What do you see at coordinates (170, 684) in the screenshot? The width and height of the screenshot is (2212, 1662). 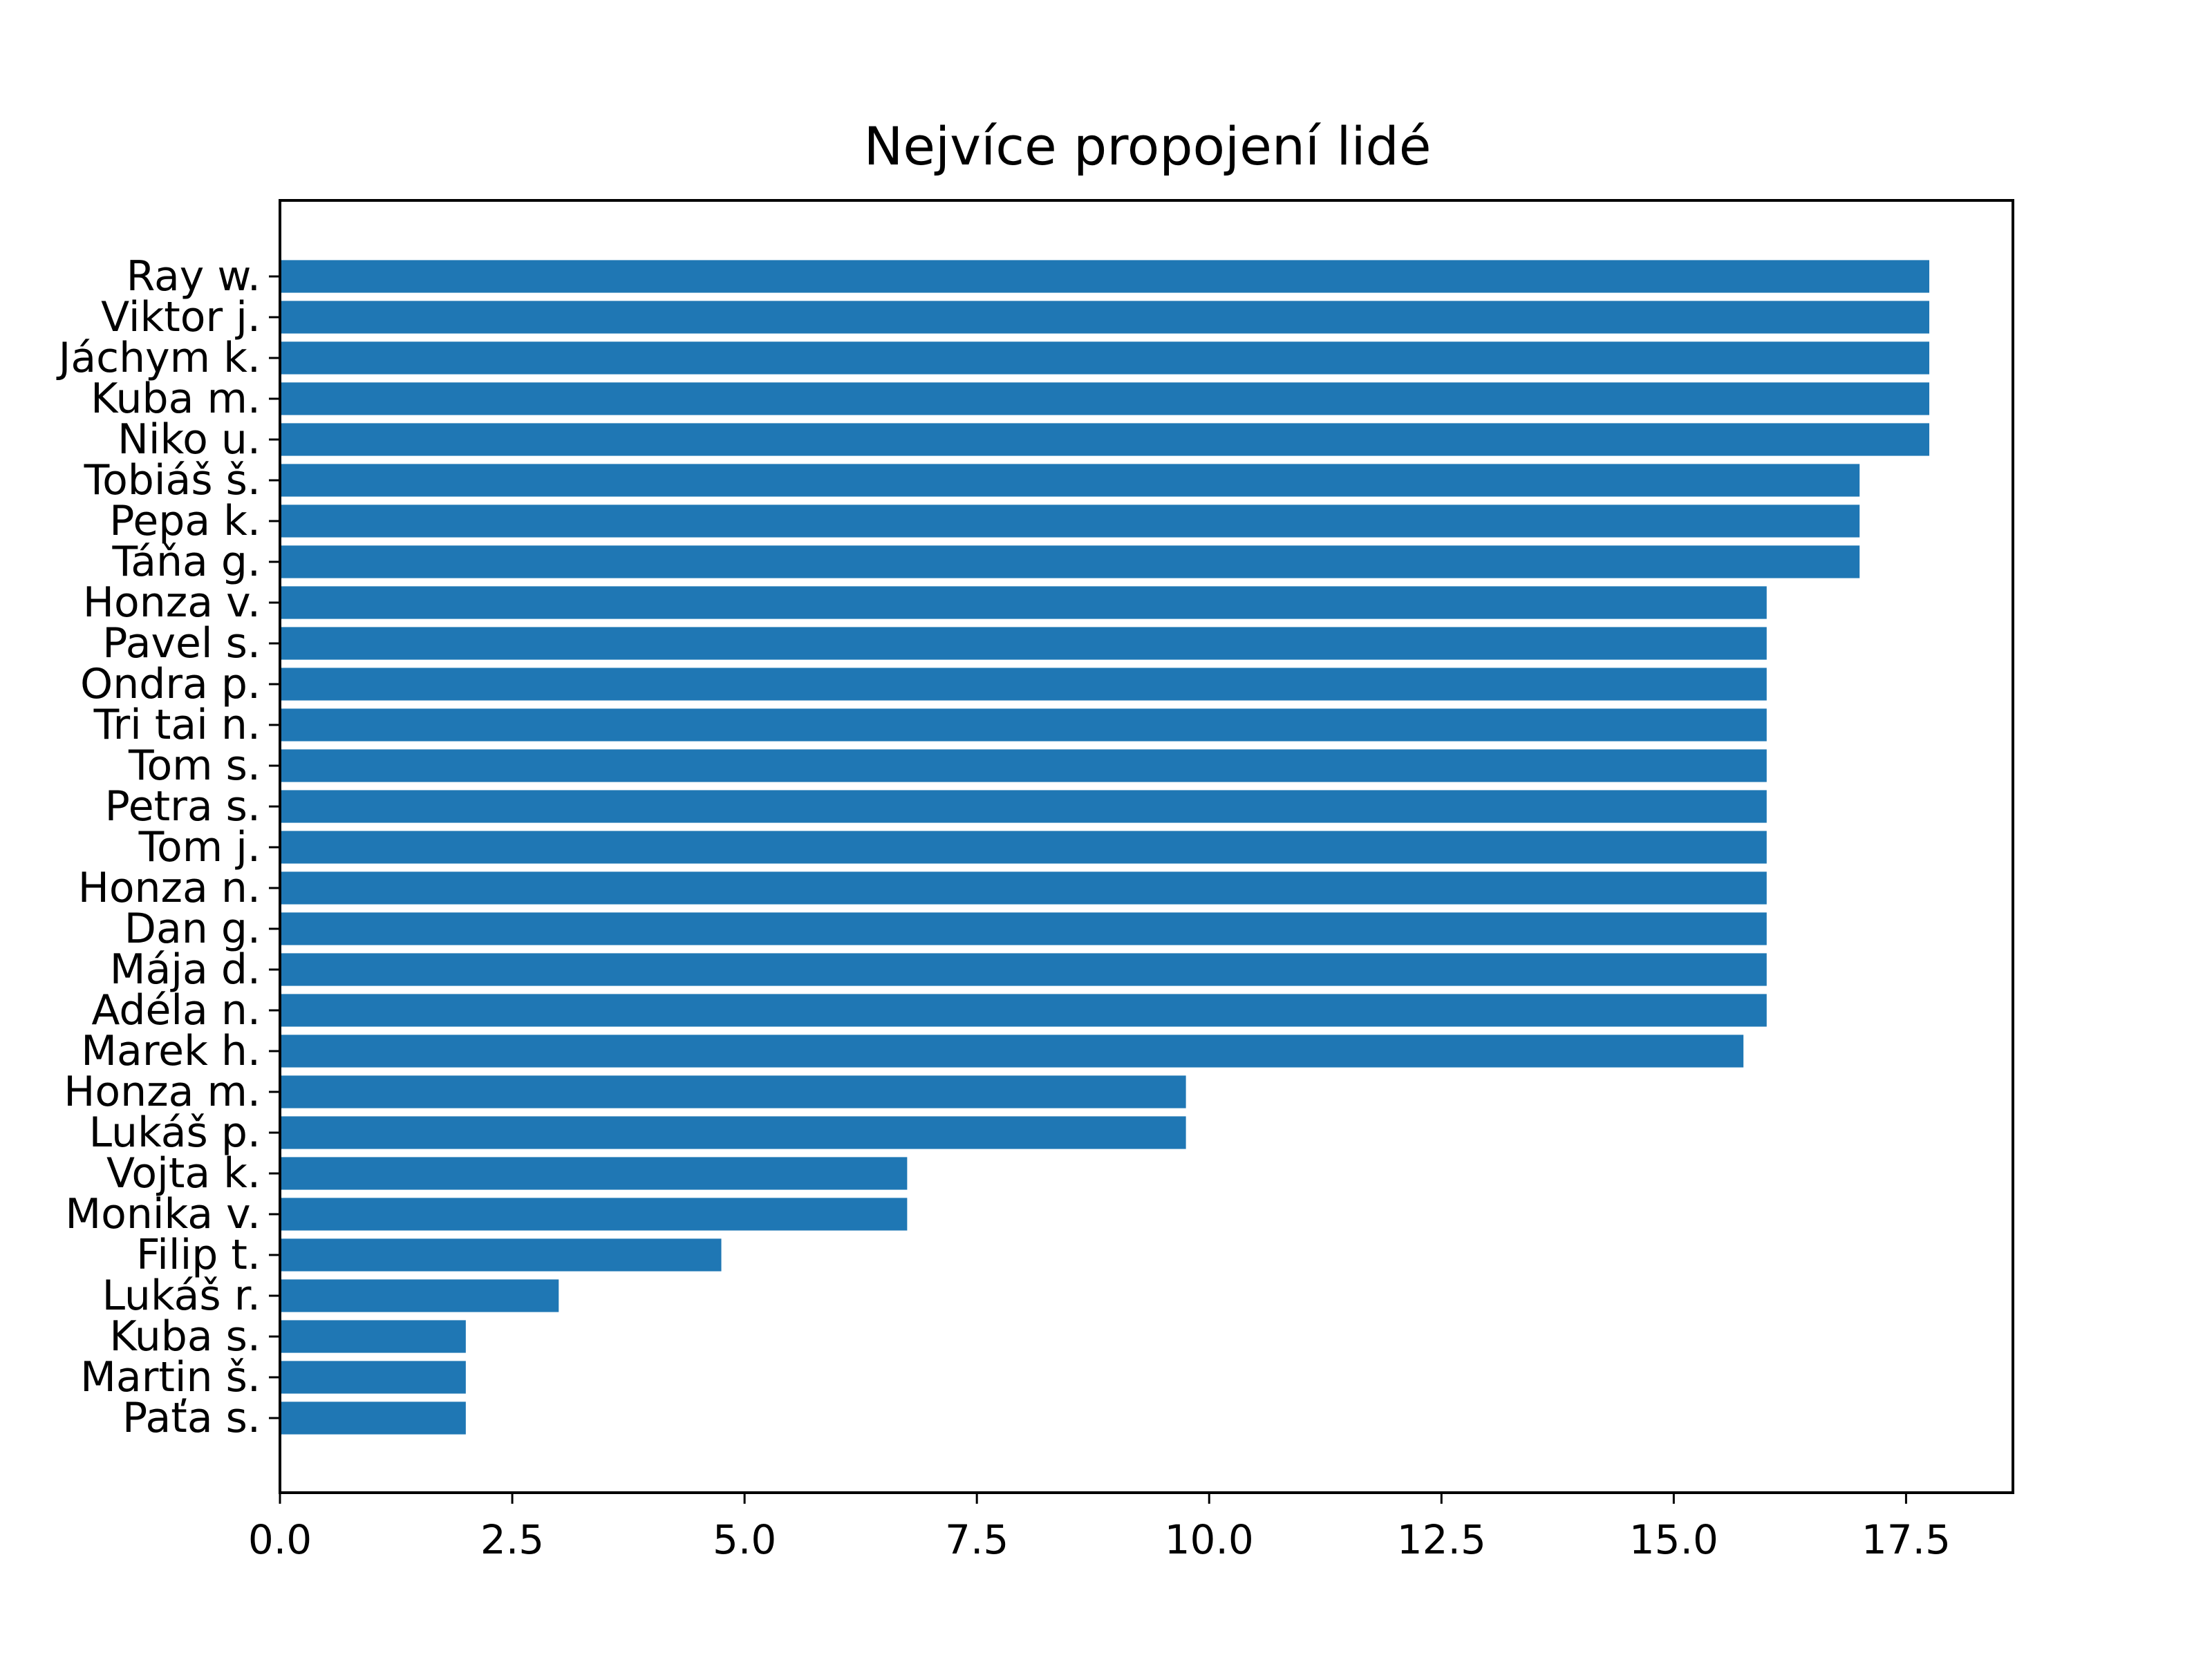 I see `y-tick-label: Ondra p.` at bounding box center [170, 684].